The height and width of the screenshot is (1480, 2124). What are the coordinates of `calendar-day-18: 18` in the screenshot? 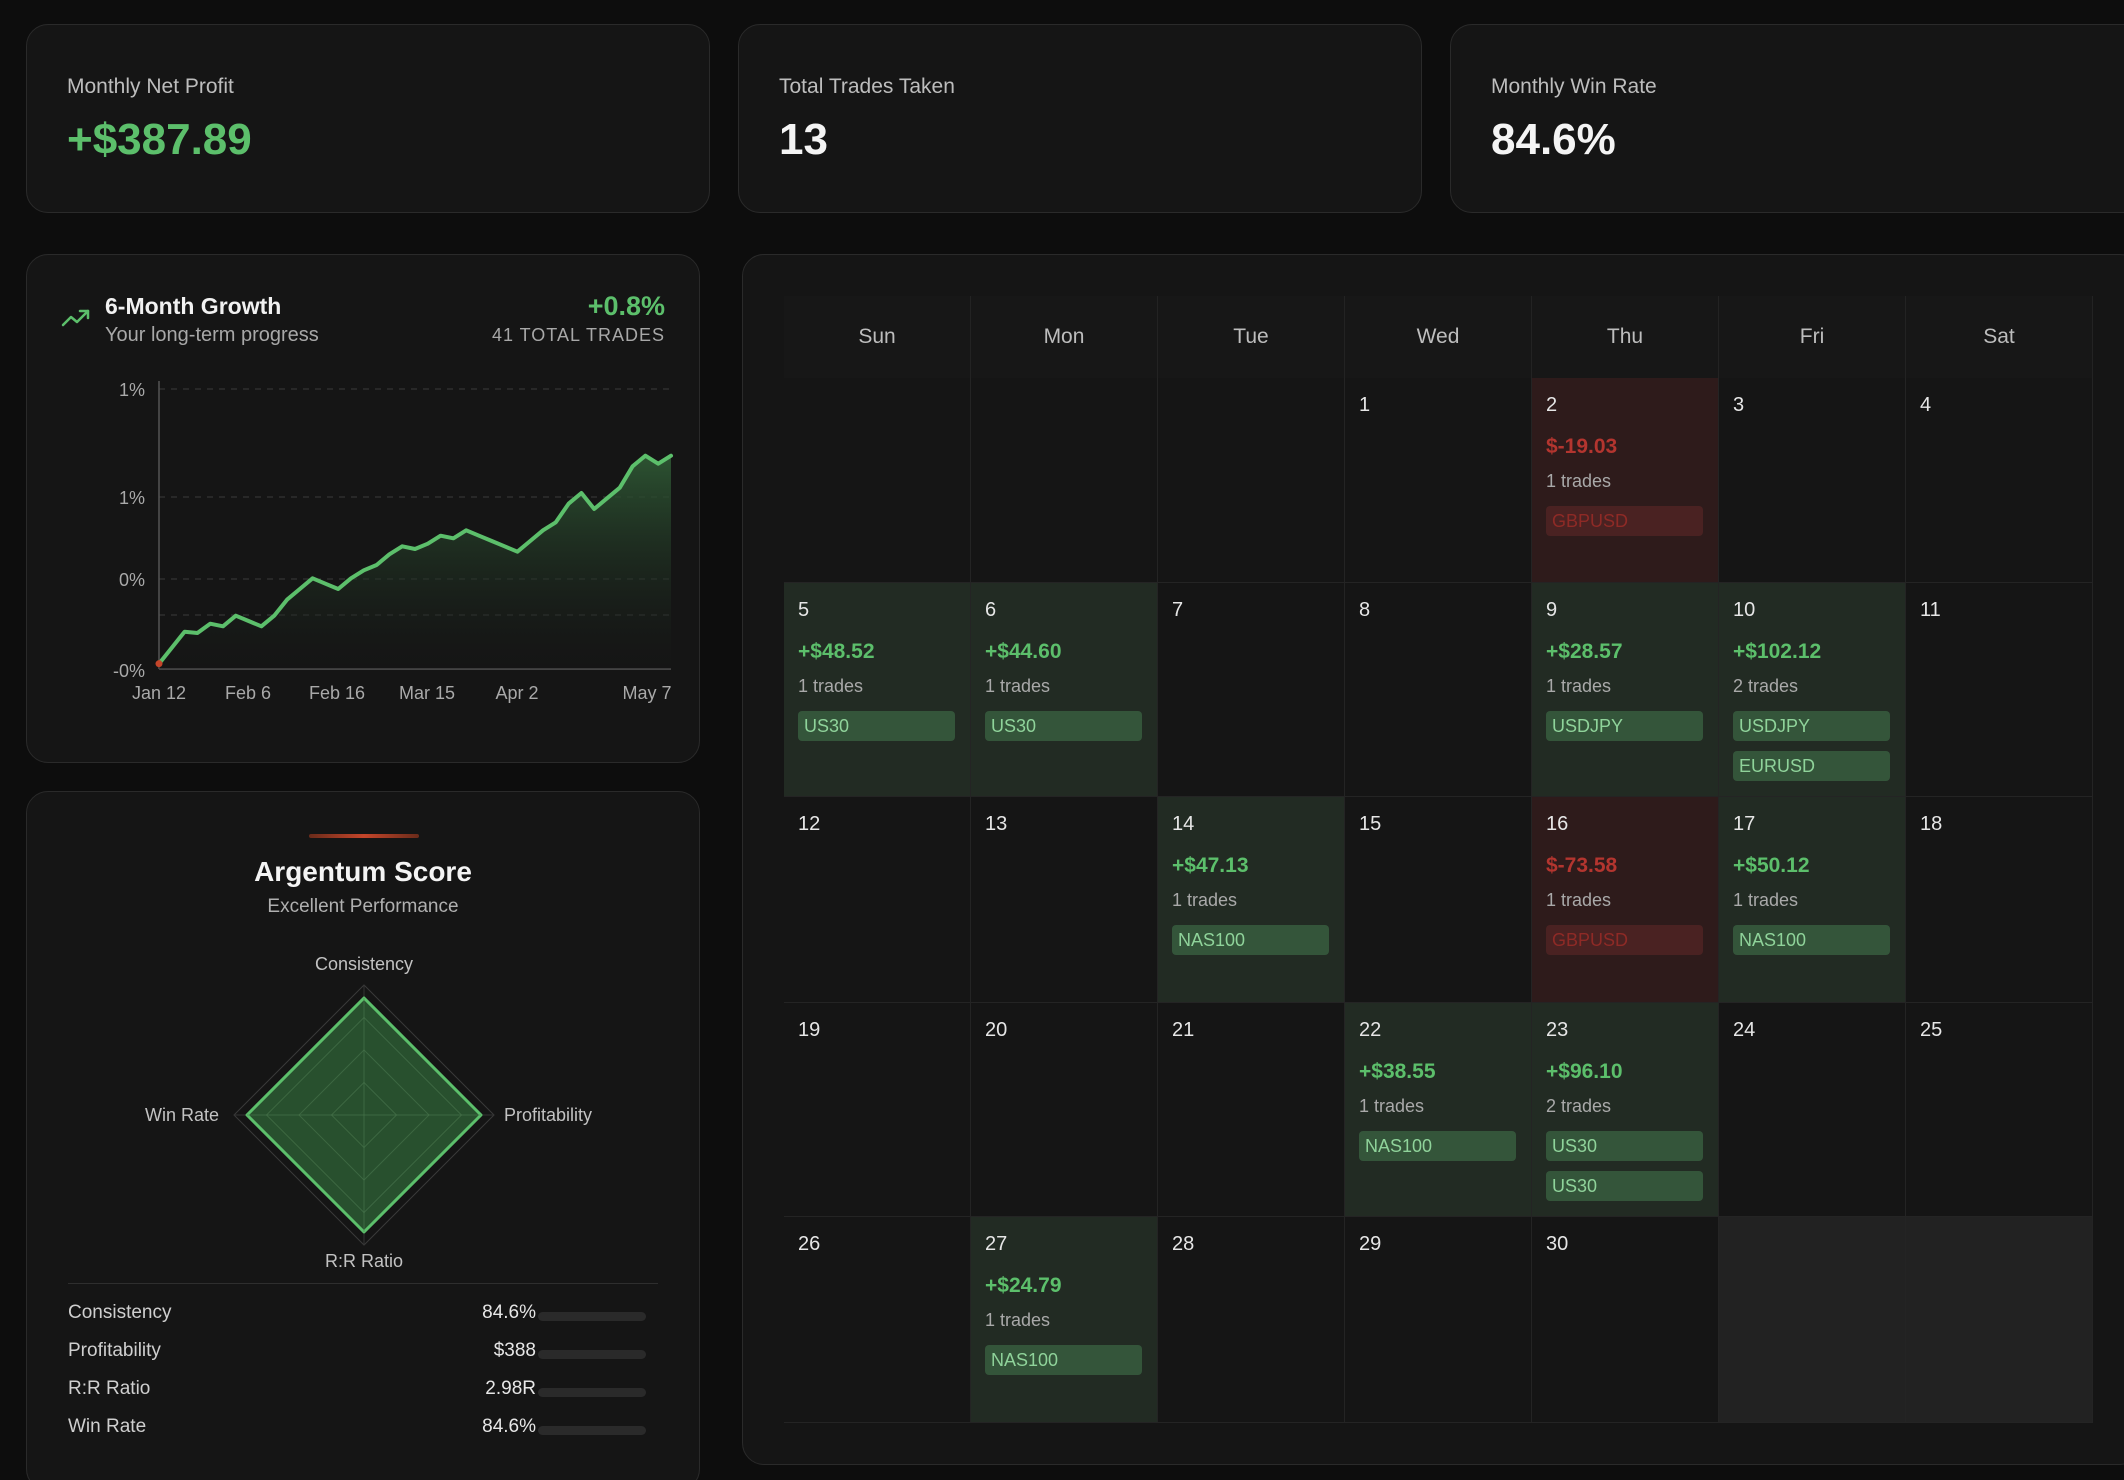 It's located at (1999, 900).